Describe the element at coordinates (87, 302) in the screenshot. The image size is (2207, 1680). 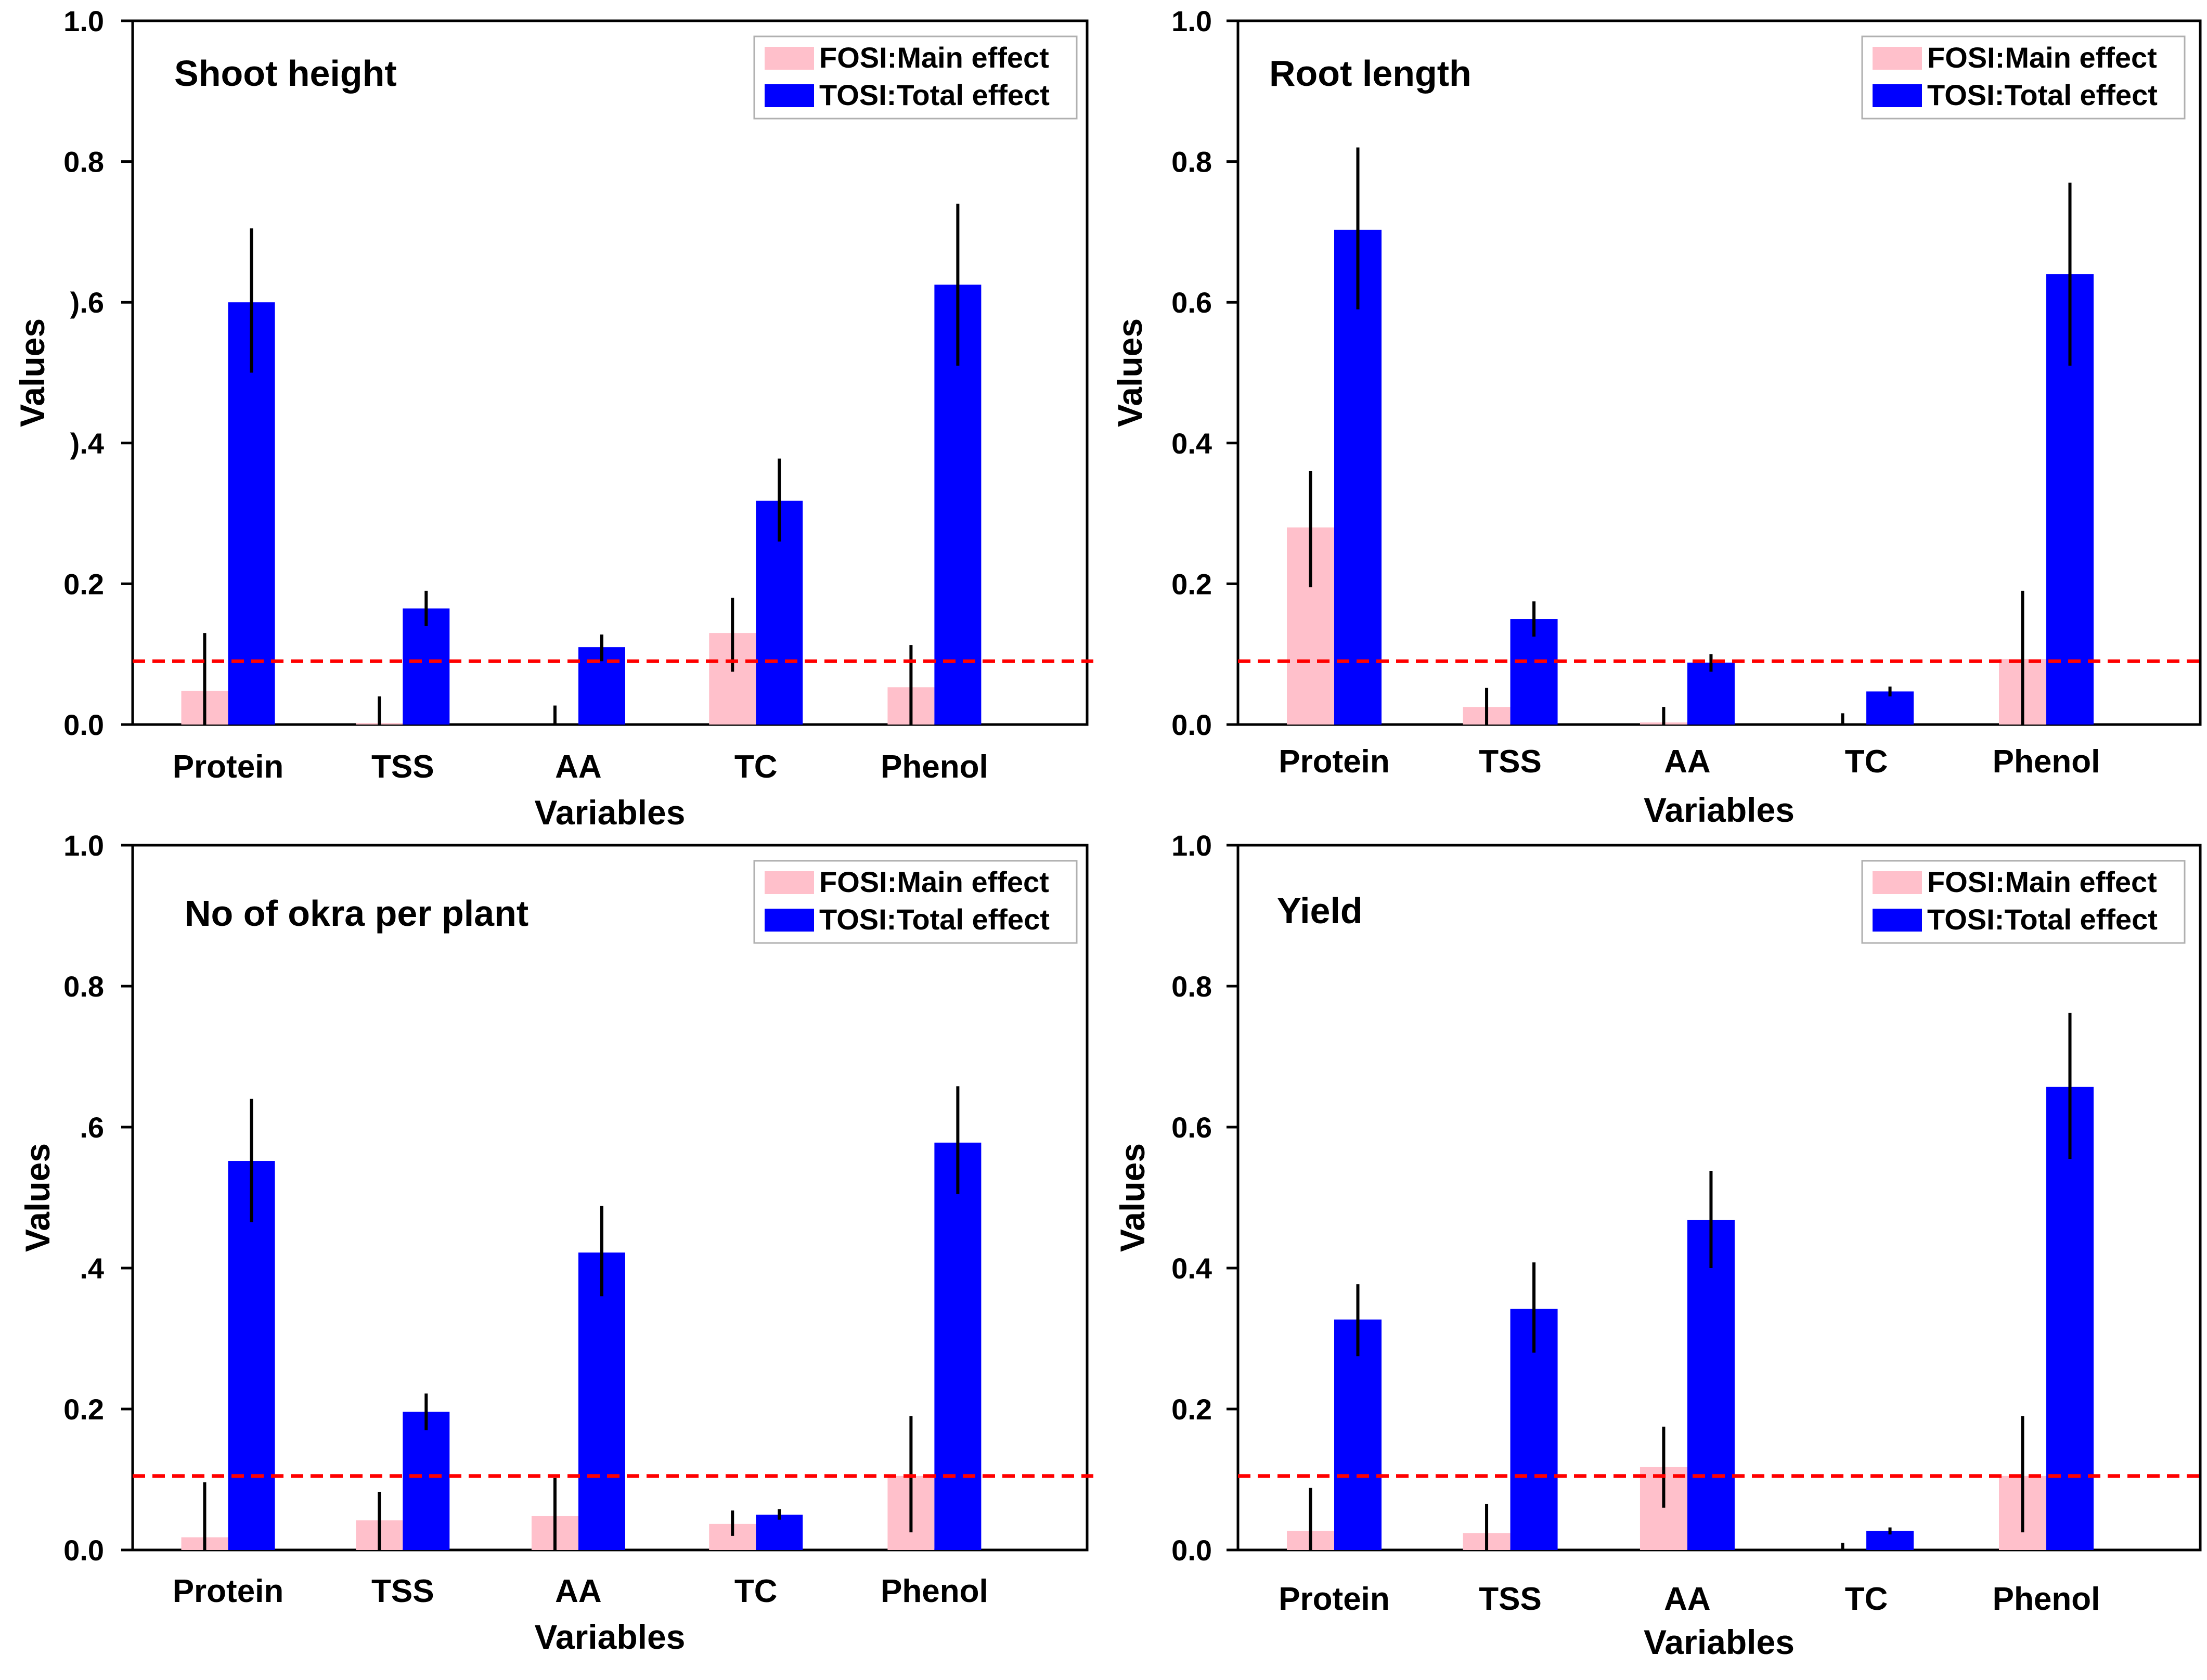
I see `y-tick-label: ).6` at that location.